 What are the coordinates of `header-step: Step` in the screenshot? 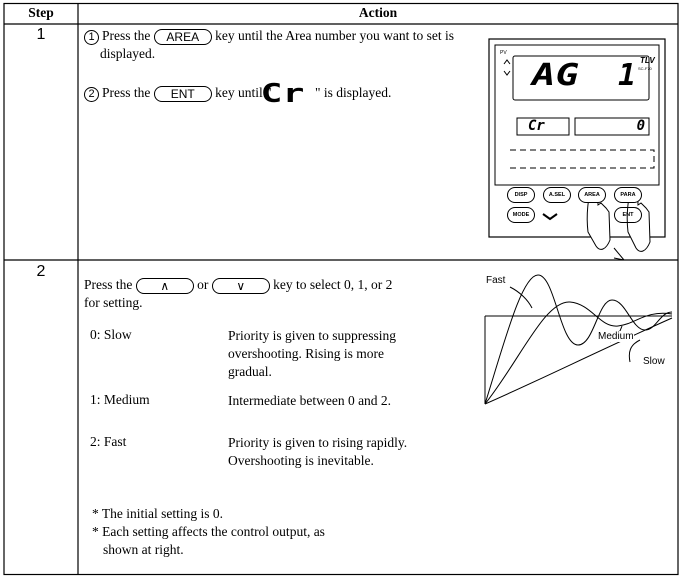 It's located at (41, 12).